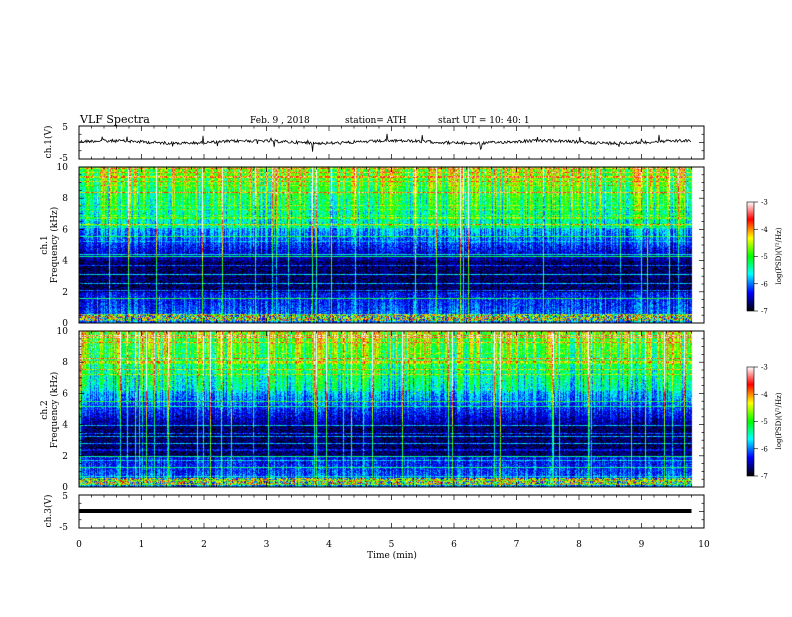  What do you see at coordinates (579, 545) in the screenshot?
I see `time-tick-label: 8` at bounding box center [579, 545].